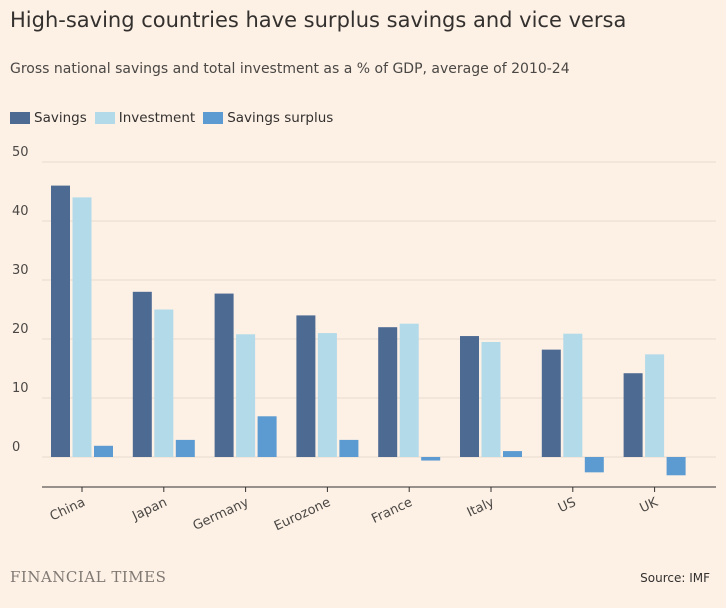  What do you see at coordinates (157, 118) in the screenshot?
I see `legend-label-investment: Investment` at bounding box center [157, 118].